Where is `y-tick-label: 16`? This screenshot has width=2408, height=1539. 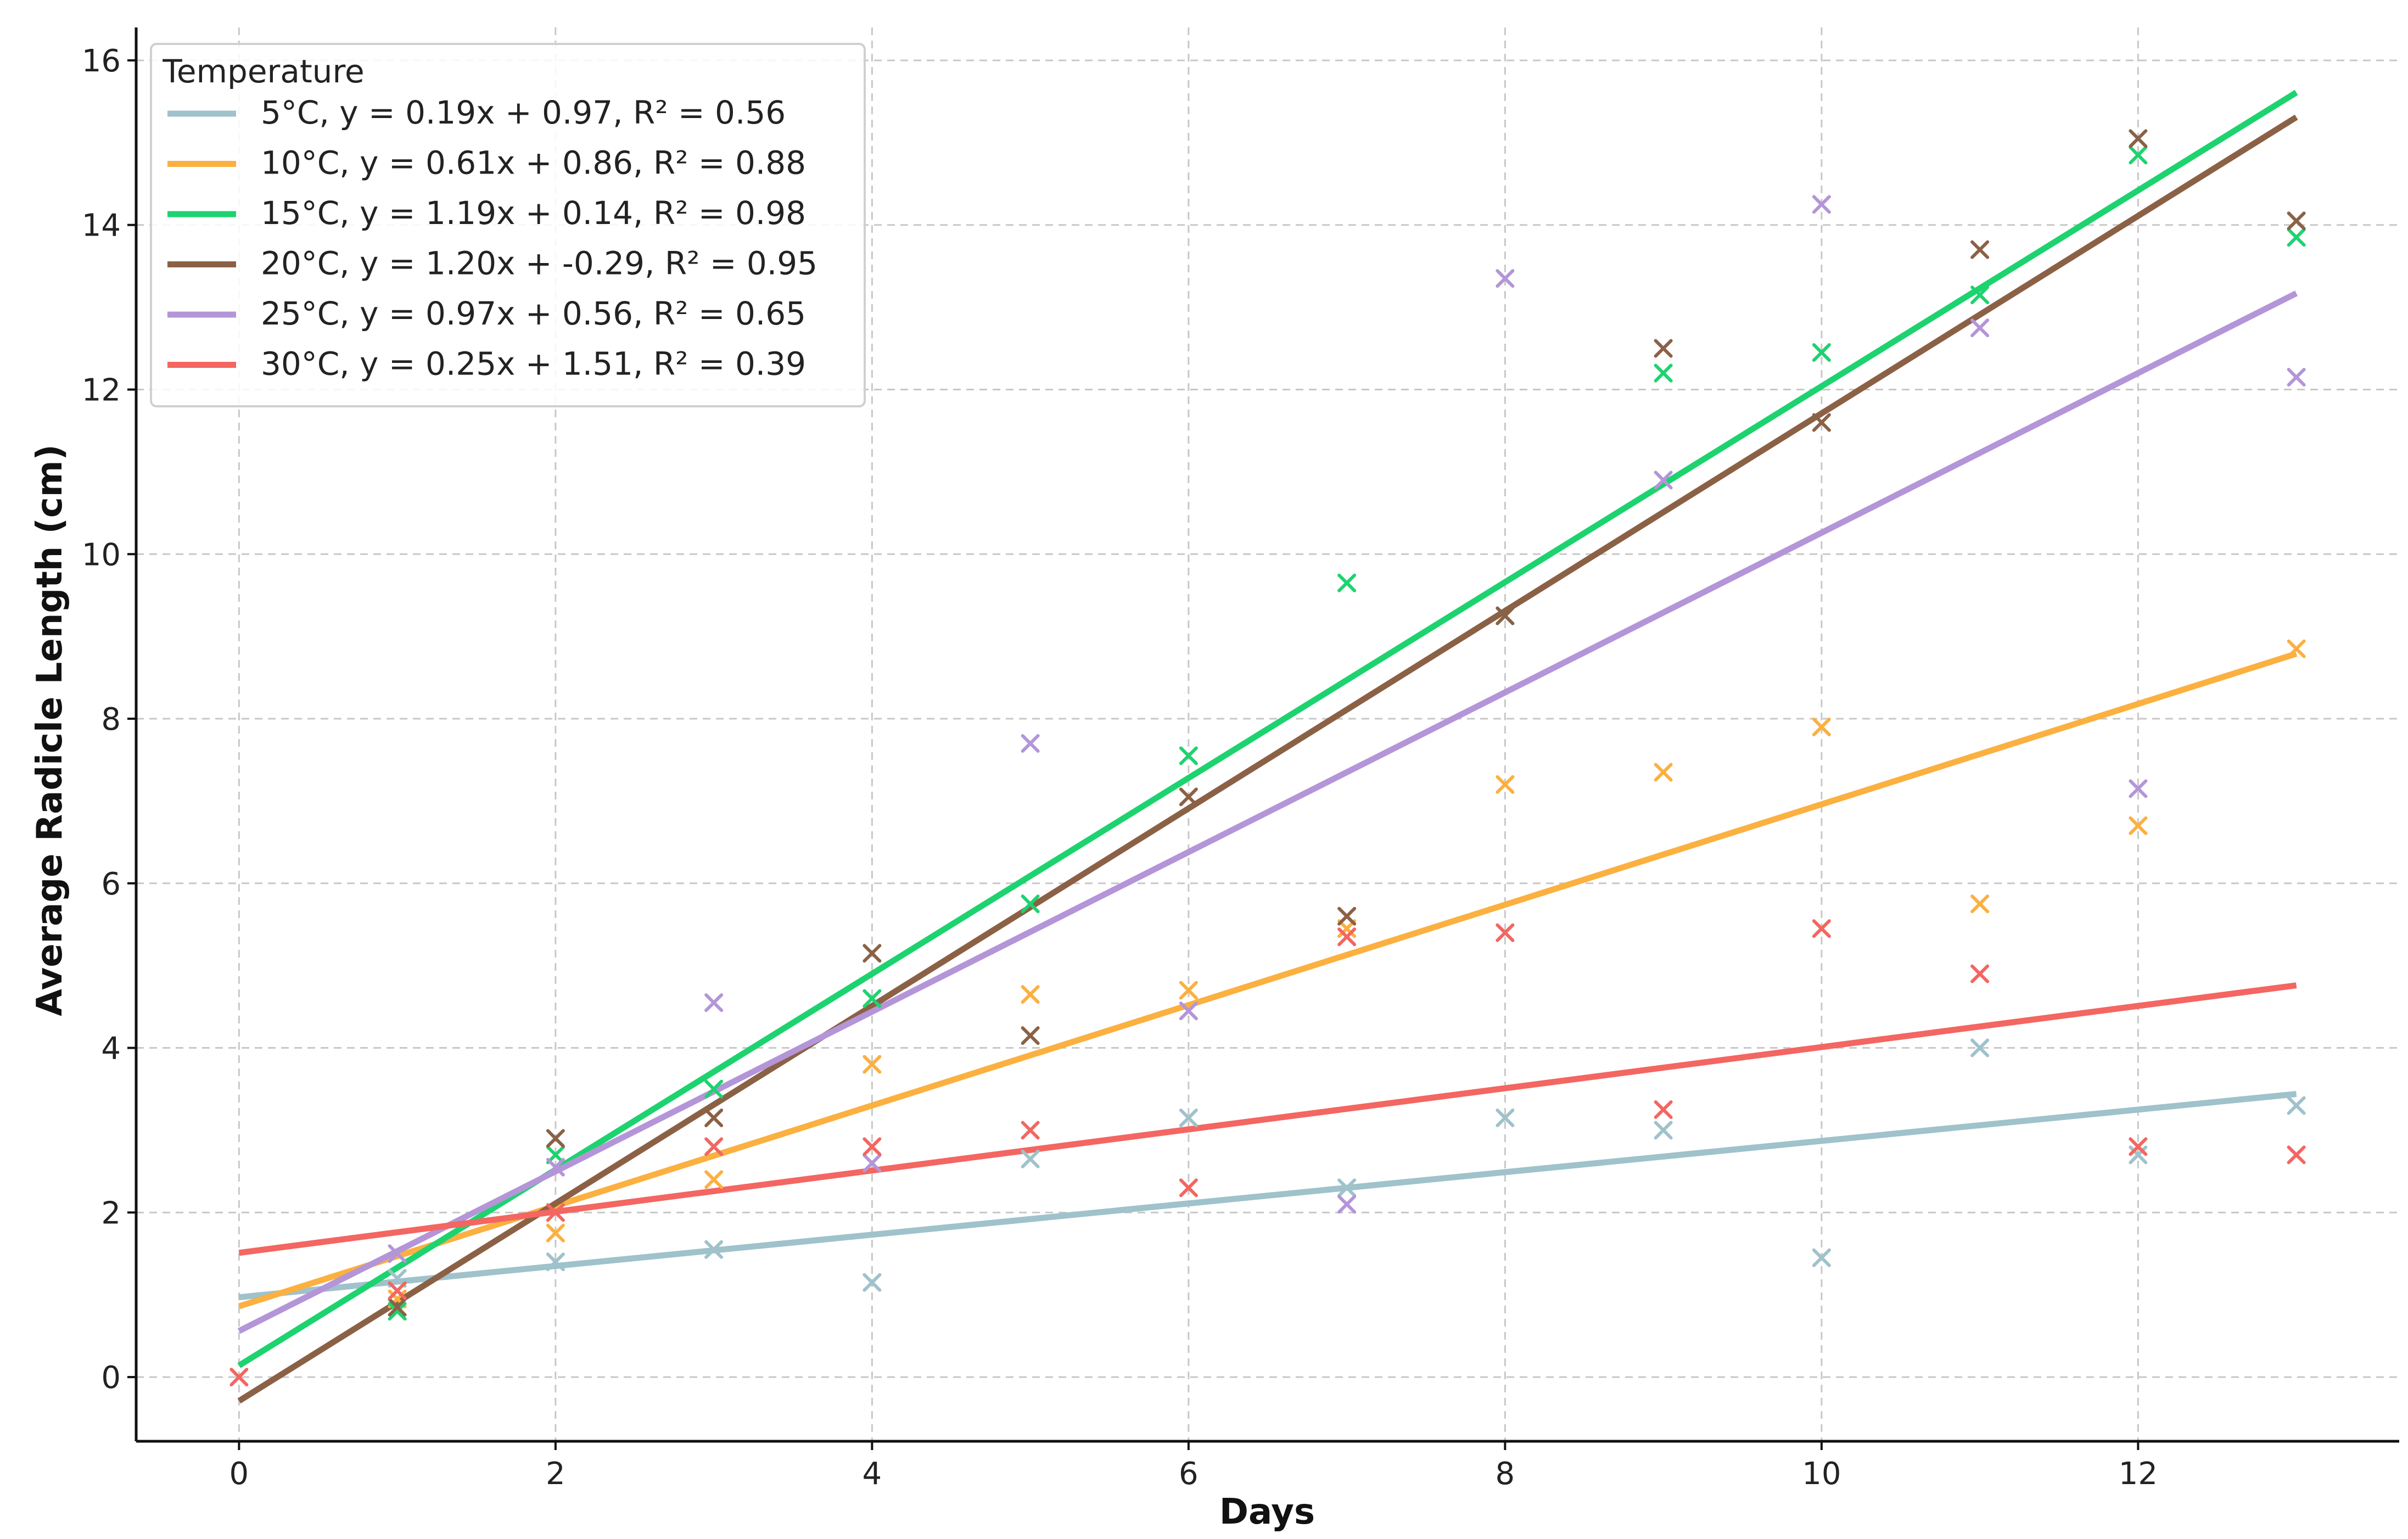
y-tick-label: 16 is located at coordinates (102, 61).